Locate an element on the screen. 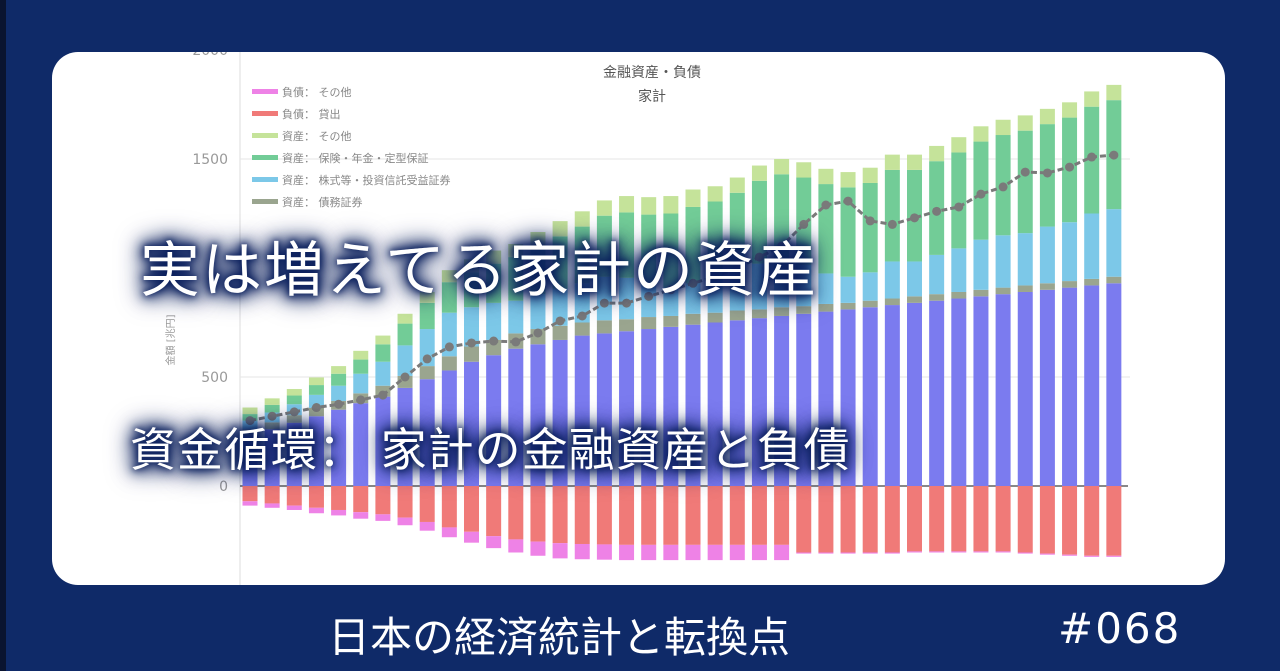  legend-label: 資産： 債務証券 is located at coordinates (322, 202).